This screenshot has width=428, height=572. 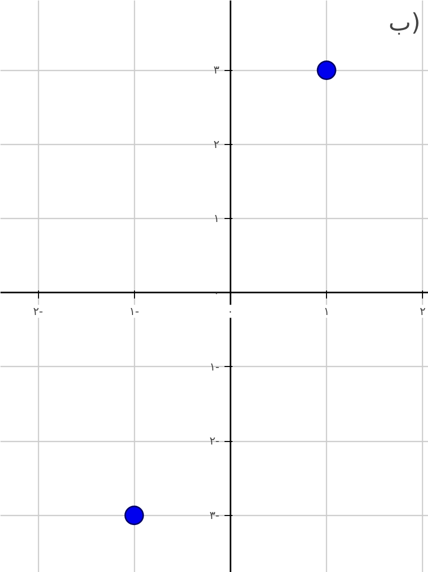 What do you see at coordinates (214, 367) in the screenshot?
I see `y-tick-label: ١-` at bounding box center [214, 367].